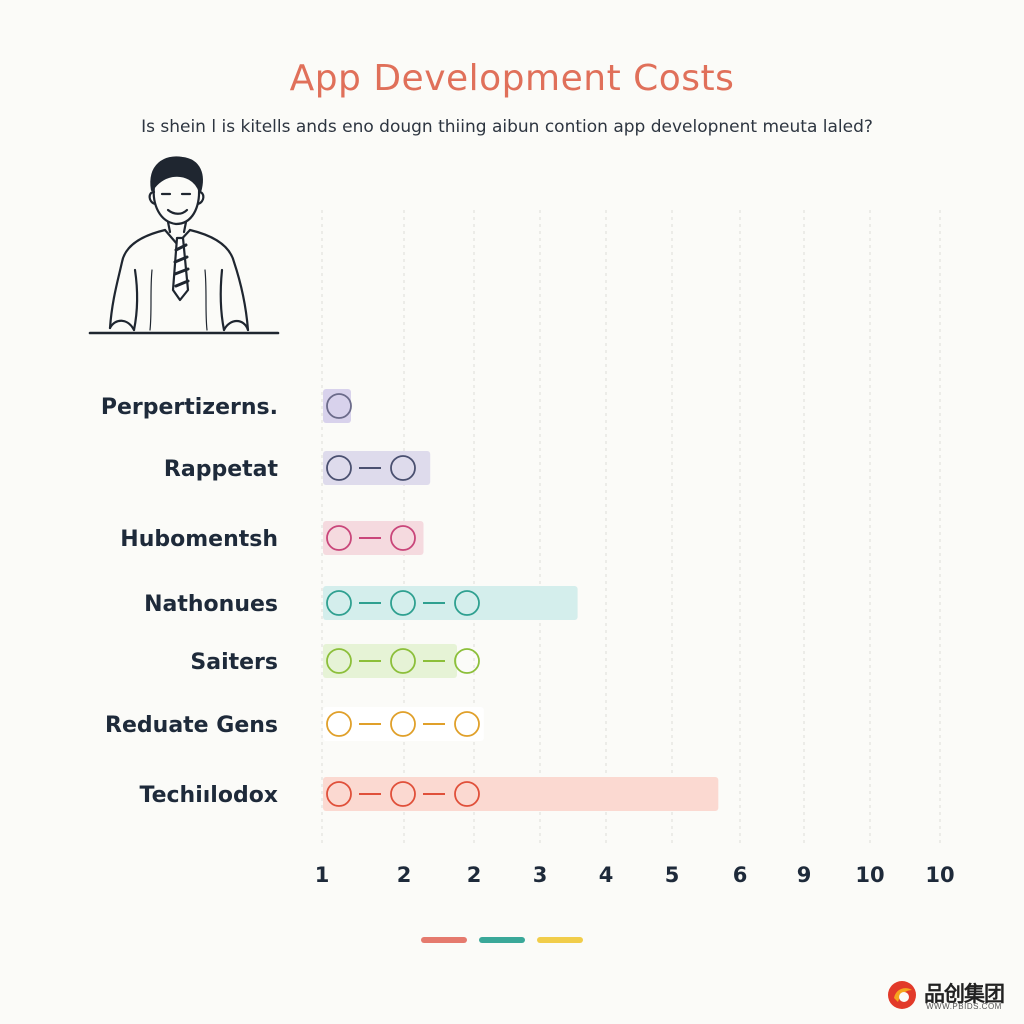 Image resolution: width=1024 pixels, height=1024 pixels. I want to click on x-tick-label: 3, so click(540, 875).